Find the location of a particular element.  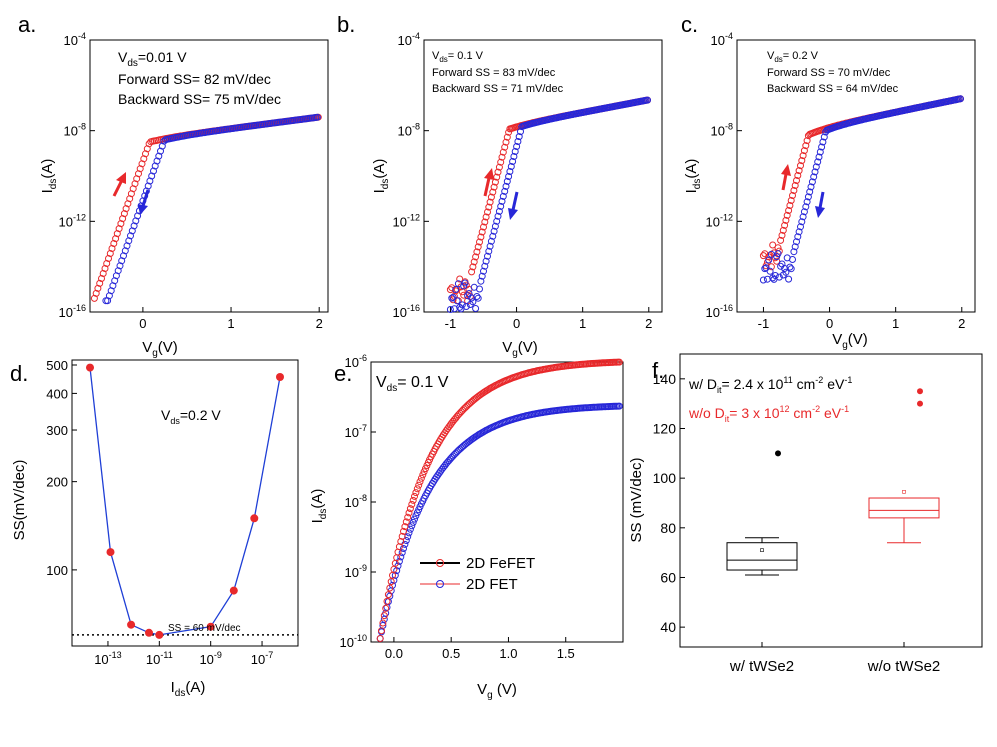

panel-f-axes: 40 60 80 100 120 140 w/ tWSe2 w/o tWSe2 is located at coordinates (797, 523).